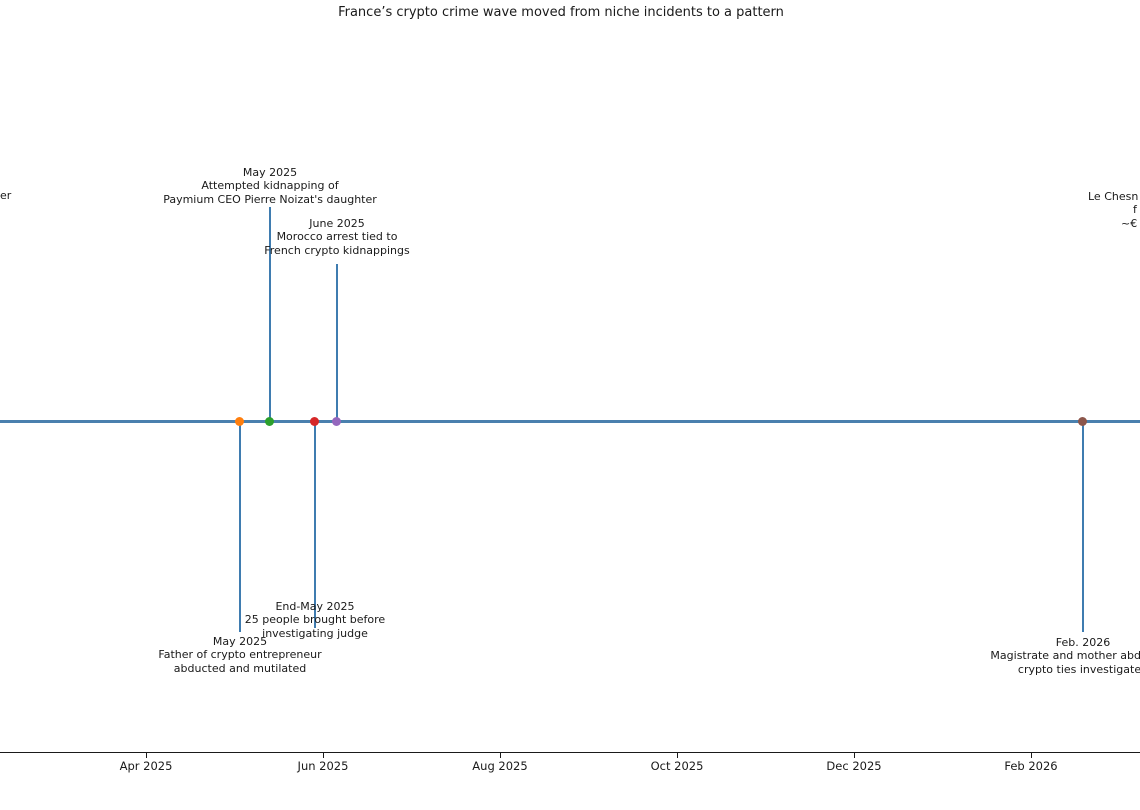 Image resolution: width=1140 pixels, height=810 pixels. What do you see at coordinates (6, 195) in the screenshot?
I see `clipped-text-fragment-left: er` at bounding box center [6, 195].